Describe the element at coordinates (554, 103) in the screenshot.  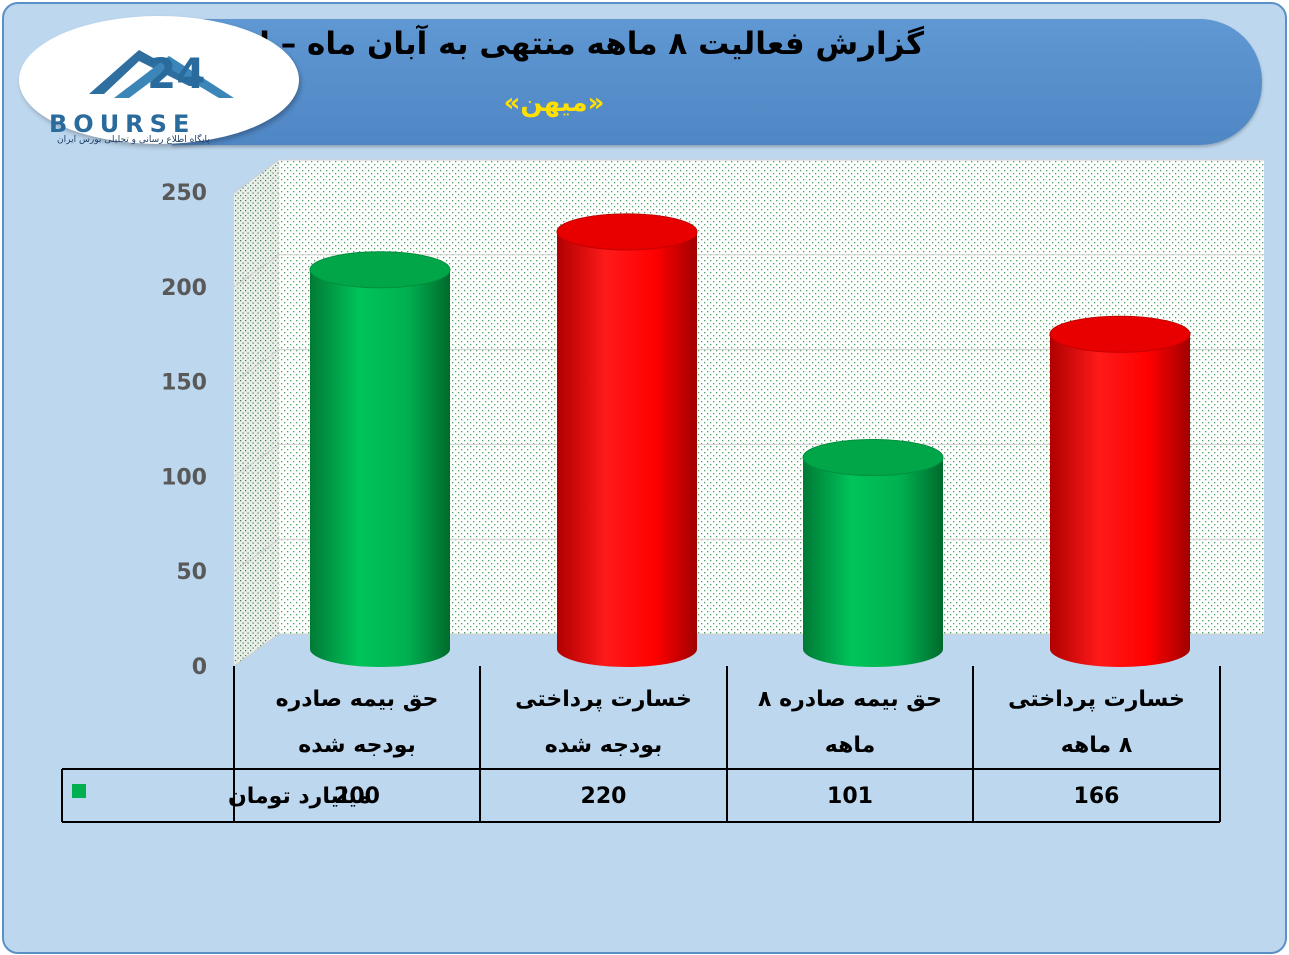
I see `page-subtitle: «میهن»` at that location.